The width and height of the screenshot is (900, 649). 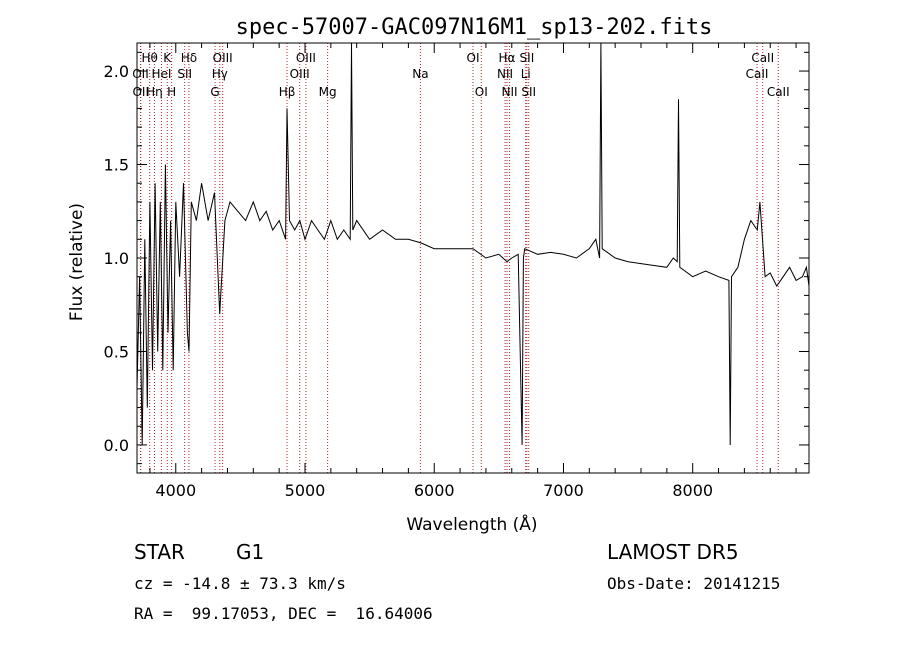 What do you see at coordinates (77, 262) in the screenshot?
I see `y-axis-label: Flux (relative)` at bounding box center [77, 262].